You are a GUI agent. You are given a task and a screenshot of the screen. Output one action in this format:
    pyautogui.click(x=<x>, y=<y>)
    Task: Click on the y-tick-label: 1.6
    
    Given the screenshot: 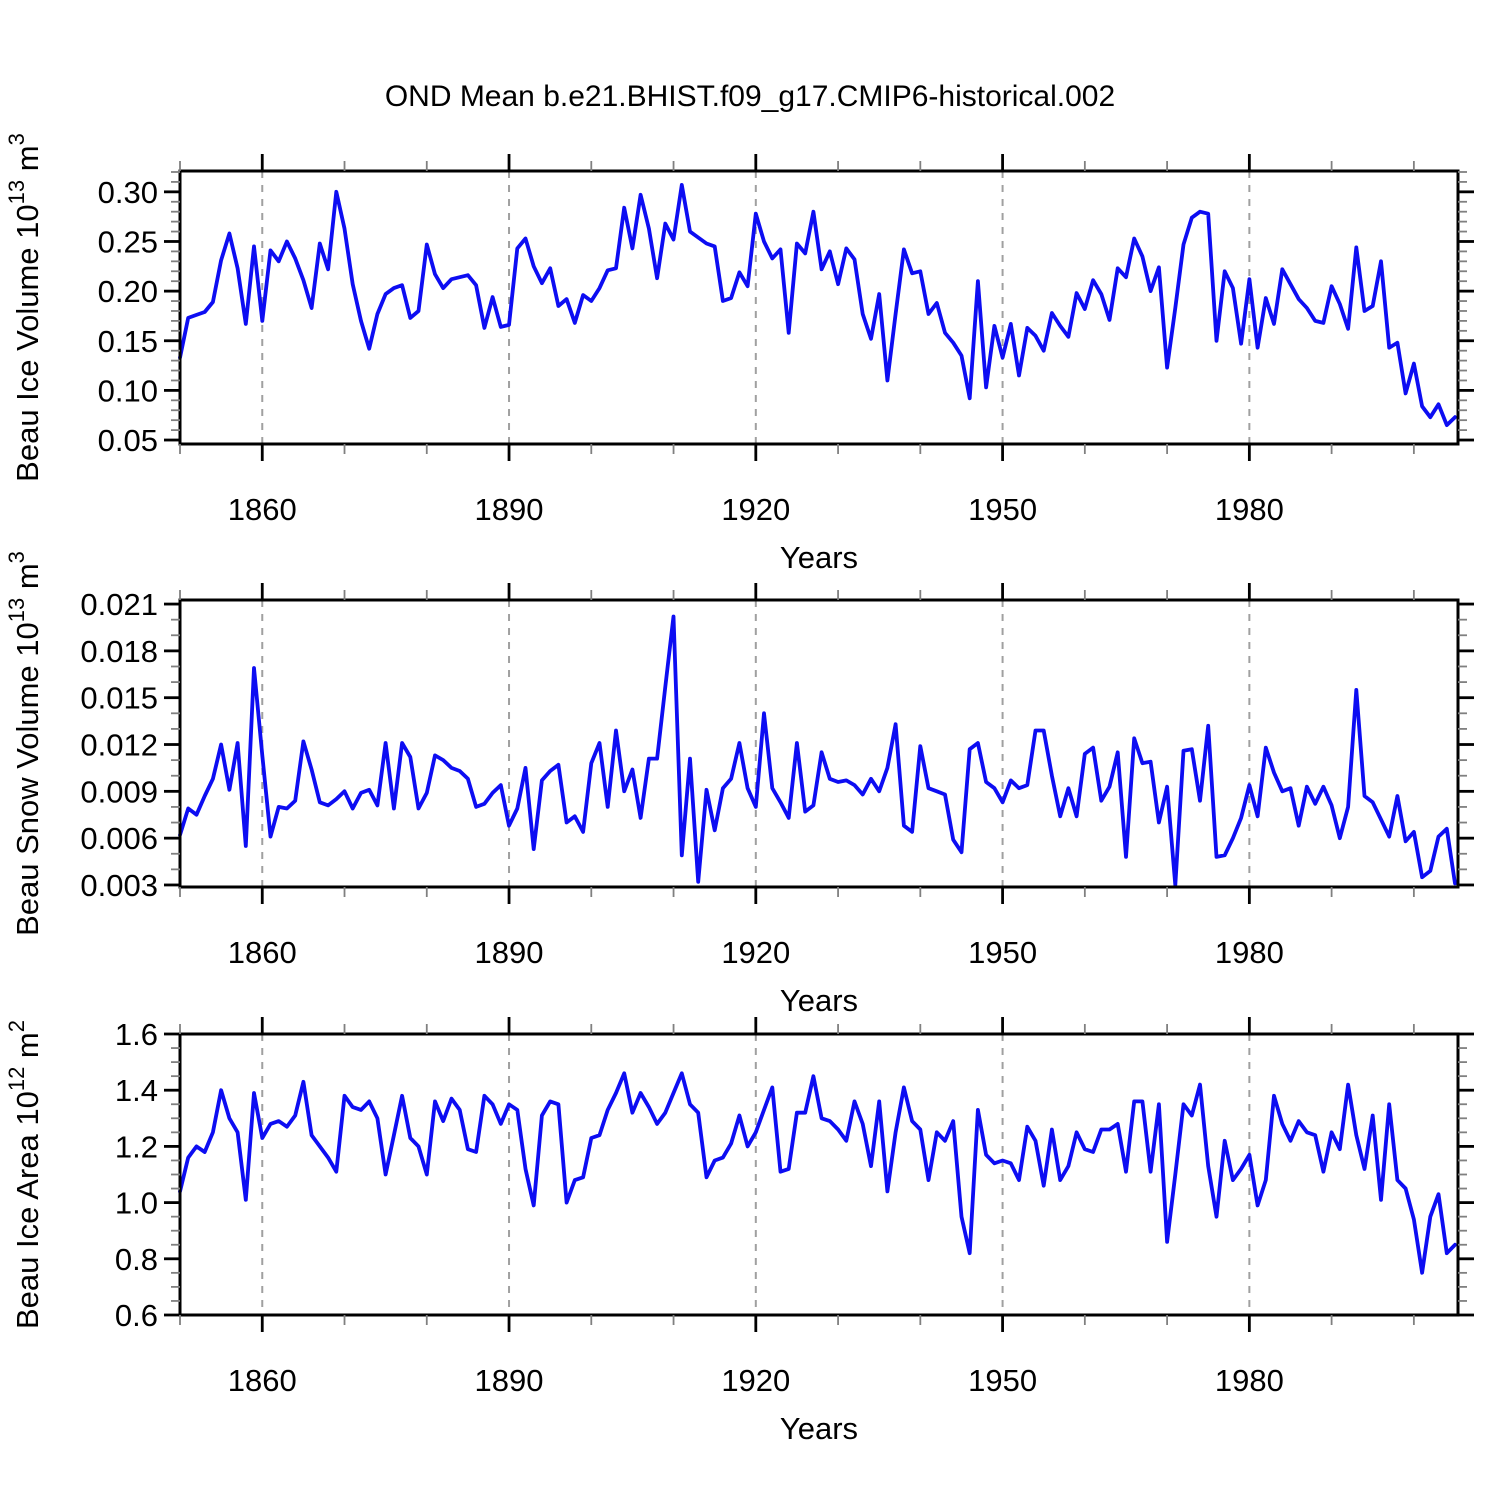 What is the action you would take?
    pyautogui.click(x=136, y=1034)
    